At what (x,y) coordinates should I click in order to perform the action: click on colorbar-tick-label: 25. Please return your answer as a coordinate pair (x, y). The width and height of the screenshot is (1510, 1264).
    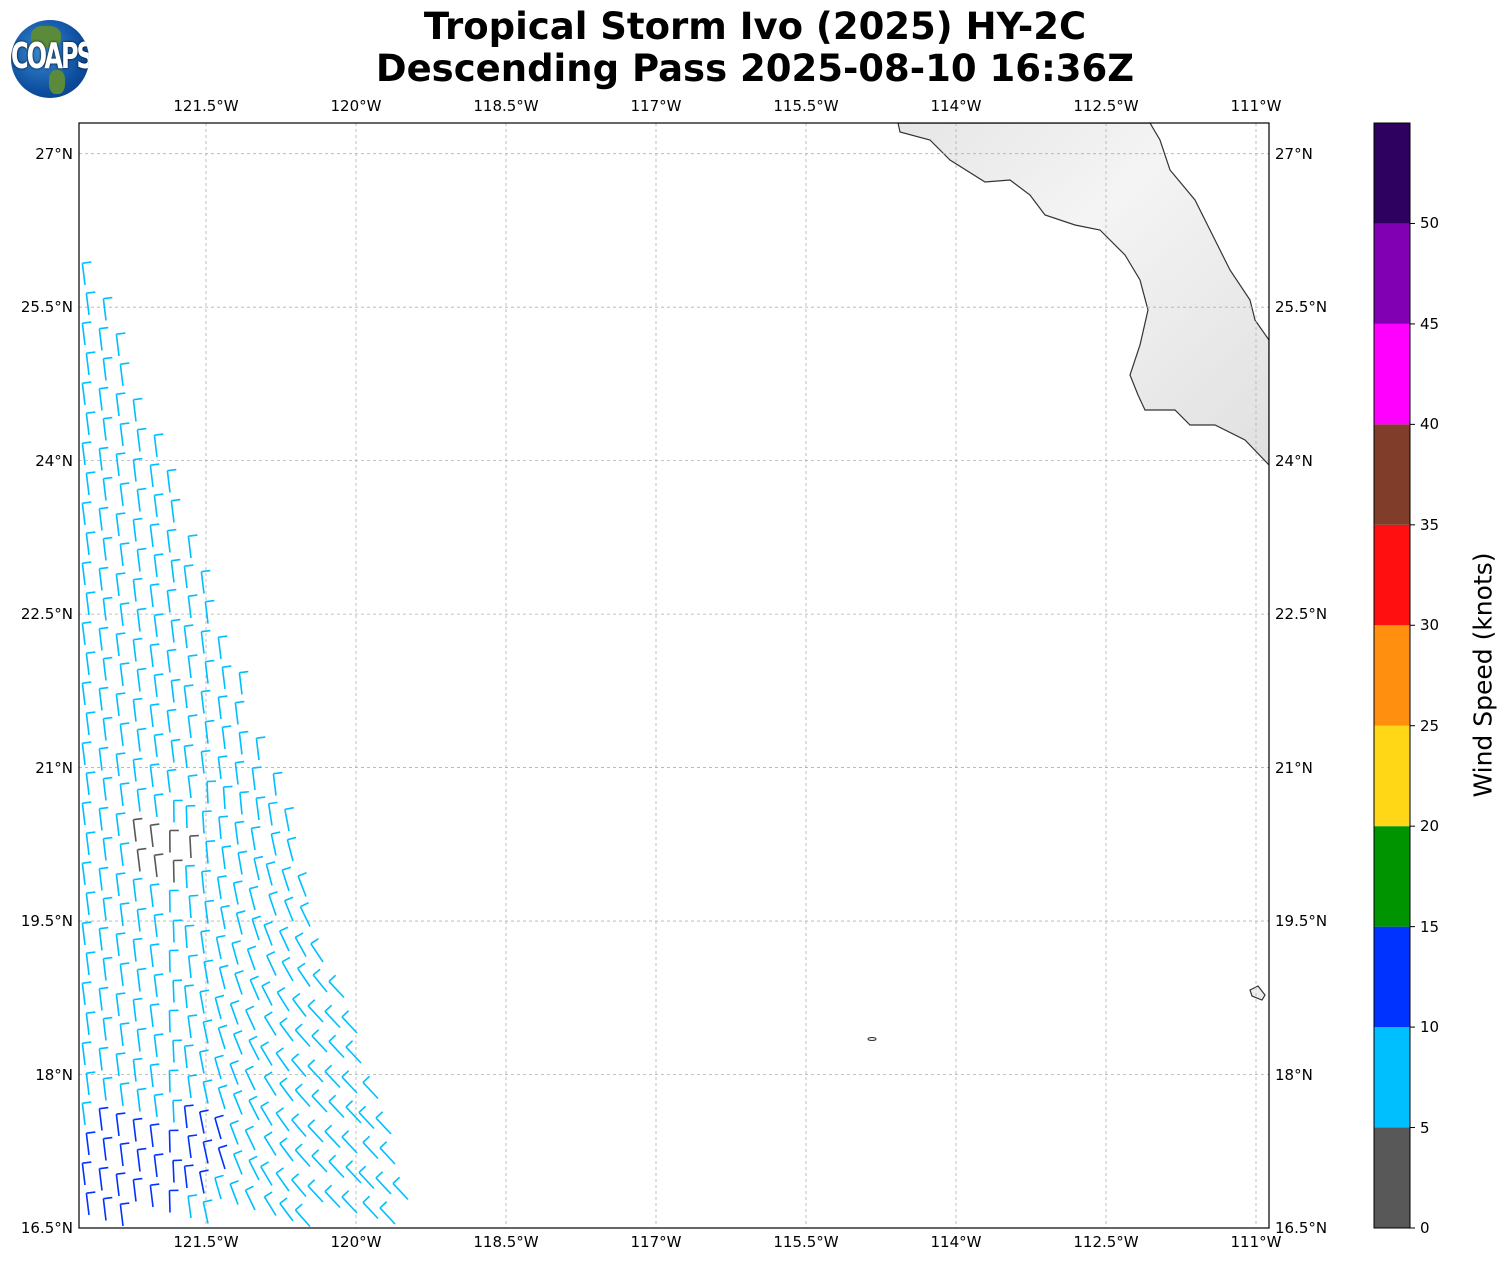
    Looking at the image, I should click on (1430, 725).